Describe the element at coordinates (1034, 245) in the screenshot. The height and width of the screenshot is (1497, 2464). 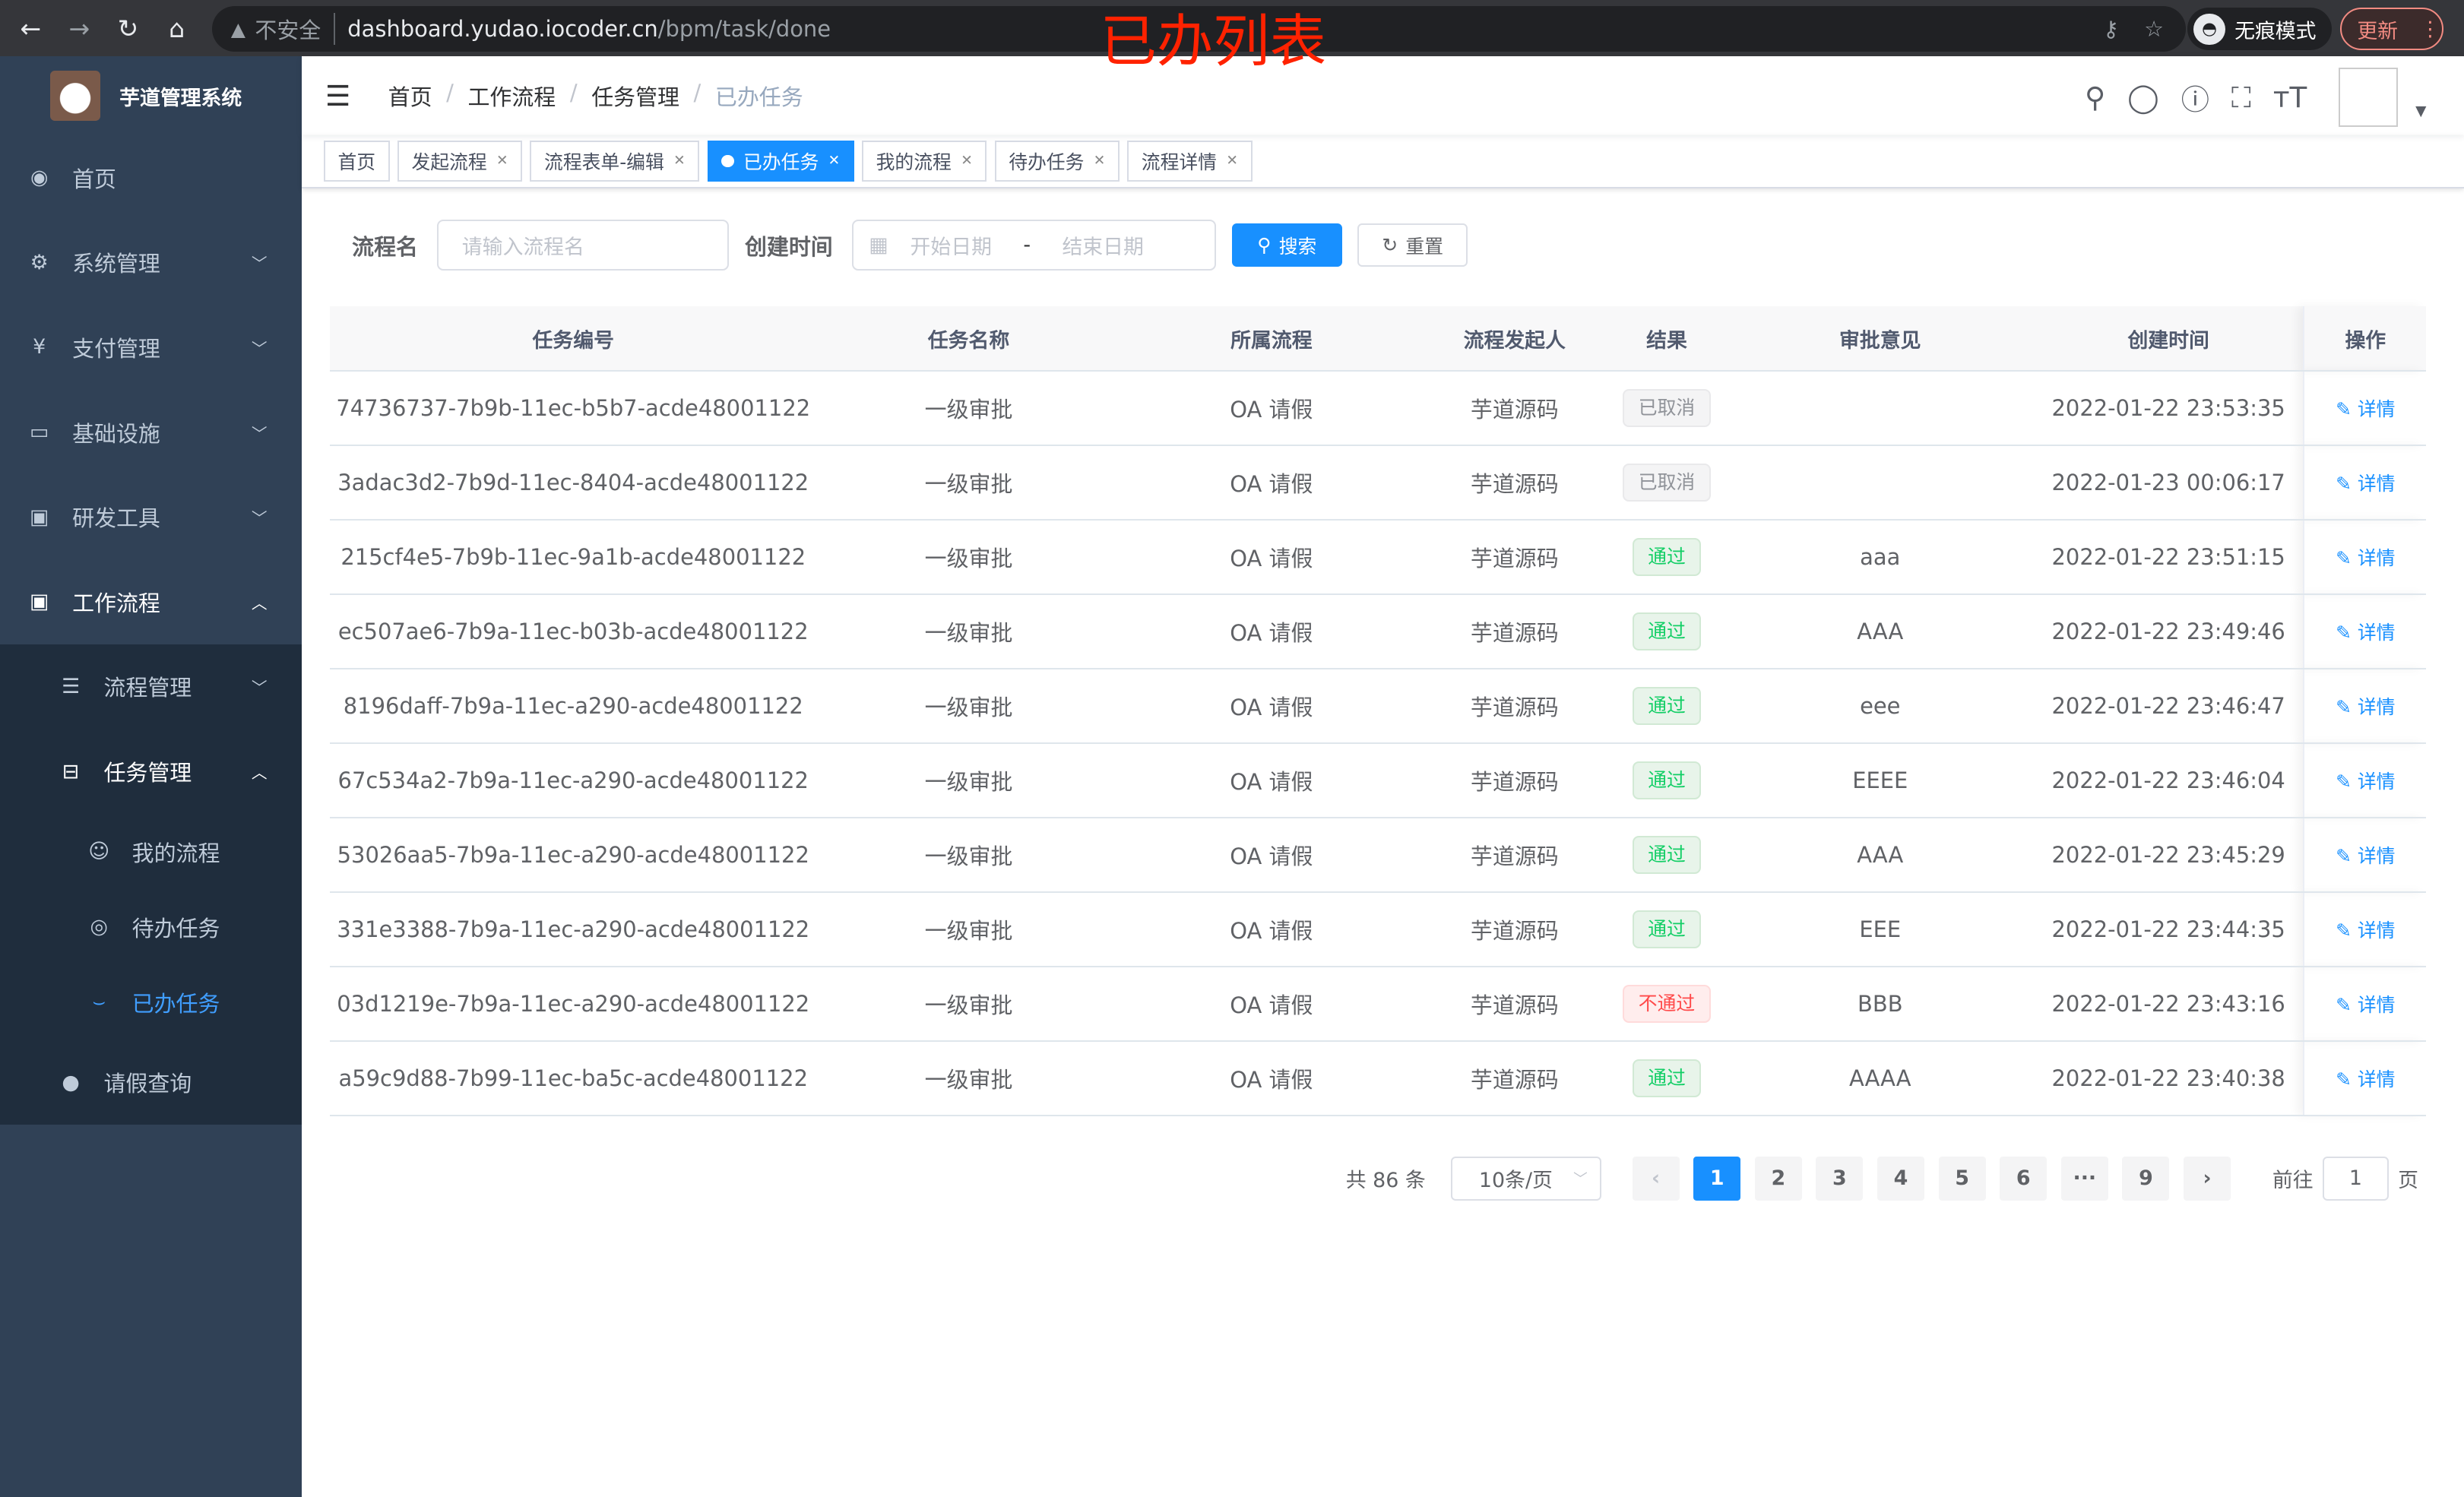
I see `date-range-input: ▦ 开始日期 - 结束日期` at that location.